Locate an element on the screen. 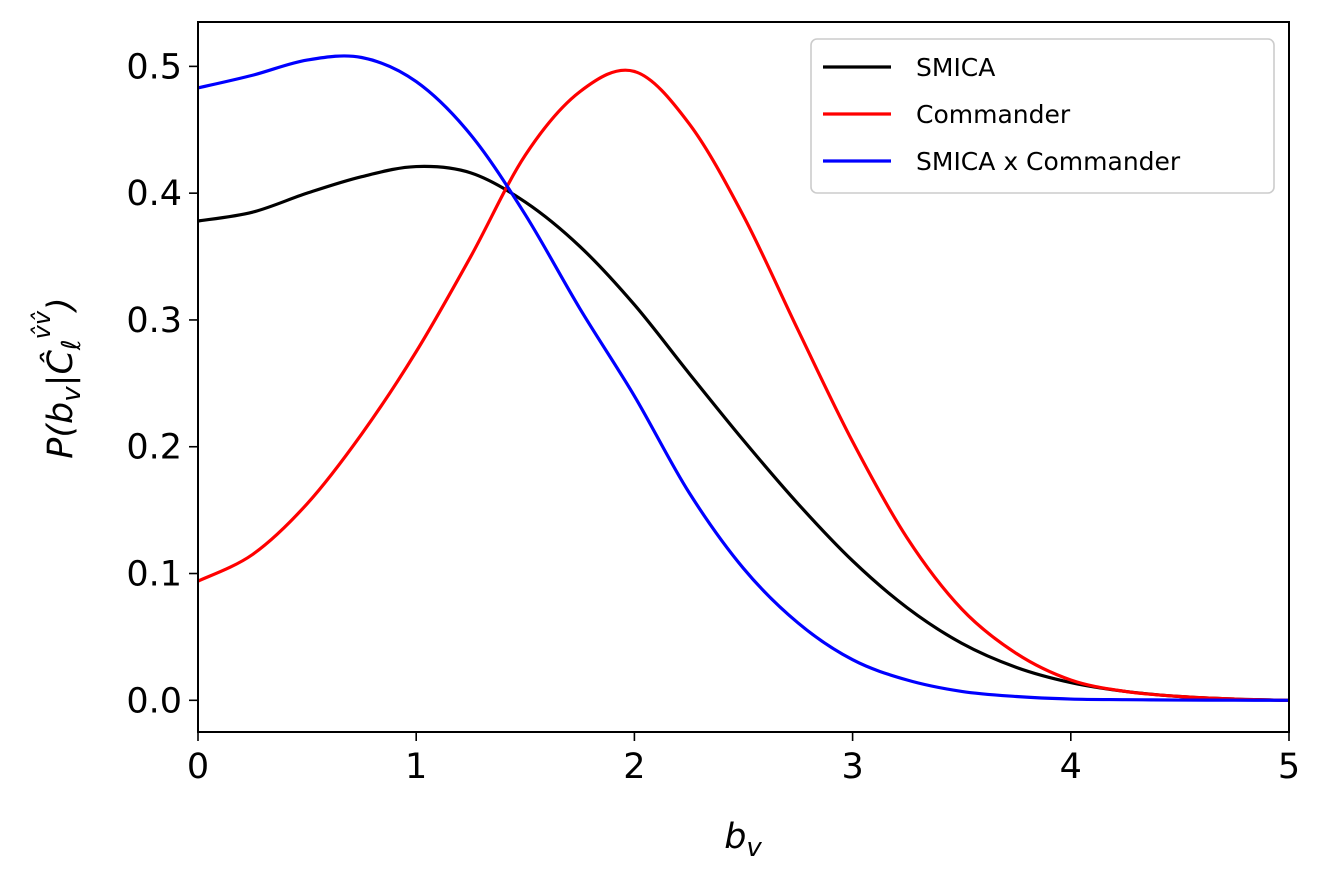 The height and width of the screenshot is (887, 1328). y-axis-title-p: P(b is located at coordinates (61, 430).